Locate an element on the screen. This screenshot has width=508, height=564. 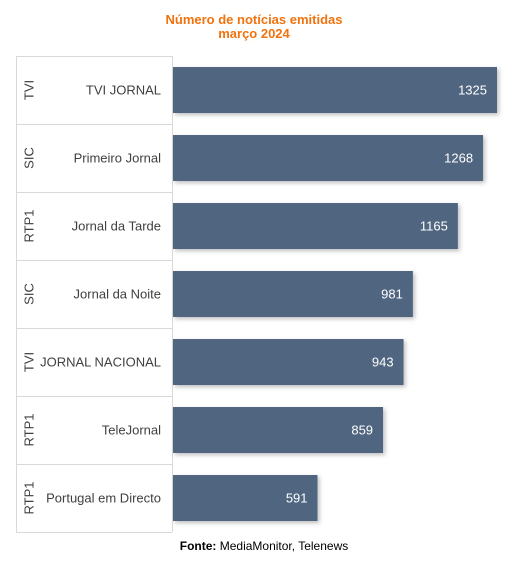
category-label: TVI JORNAL is located at coordinates (123, 90).